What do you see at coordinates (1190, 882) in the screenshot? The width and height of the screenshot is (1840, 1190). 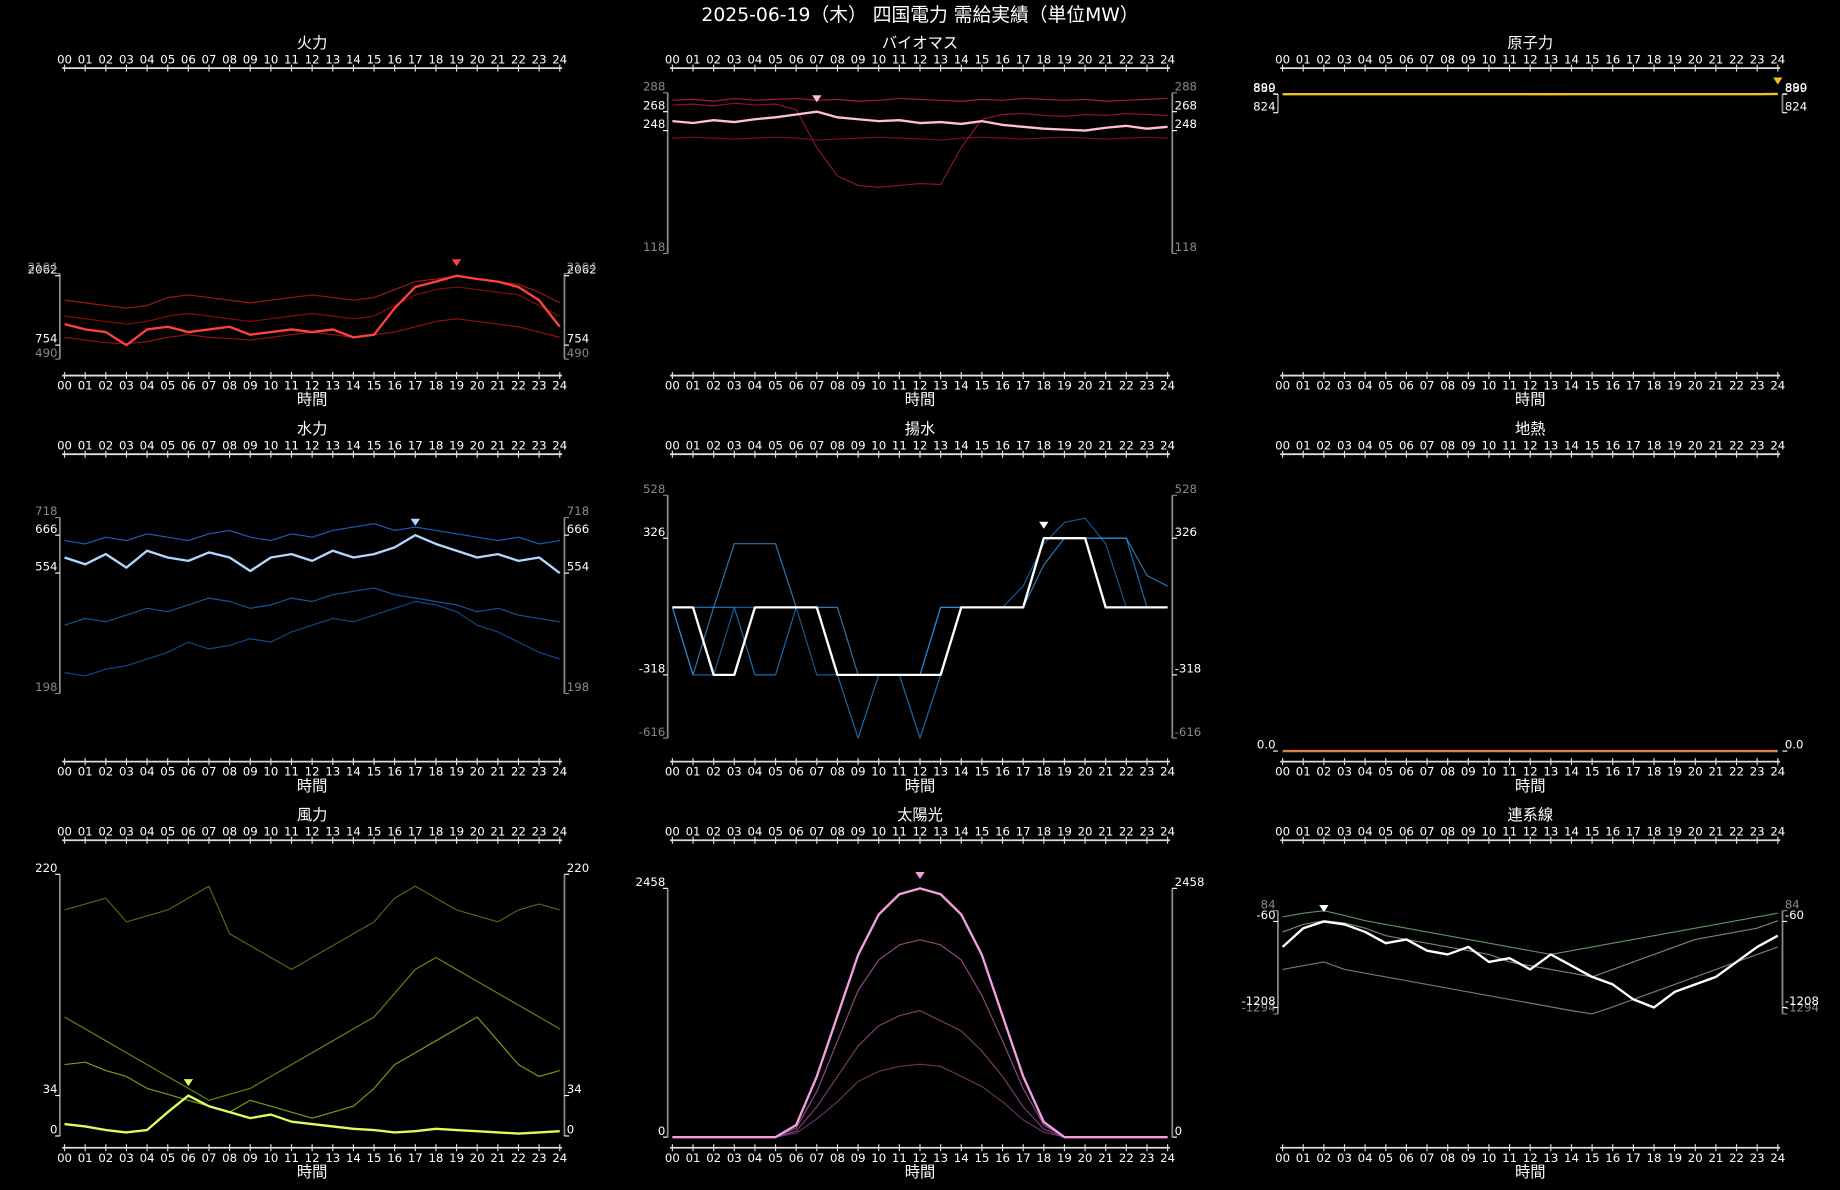 I see `y-tick-label: 2458` at bounding box center [1190, 882].